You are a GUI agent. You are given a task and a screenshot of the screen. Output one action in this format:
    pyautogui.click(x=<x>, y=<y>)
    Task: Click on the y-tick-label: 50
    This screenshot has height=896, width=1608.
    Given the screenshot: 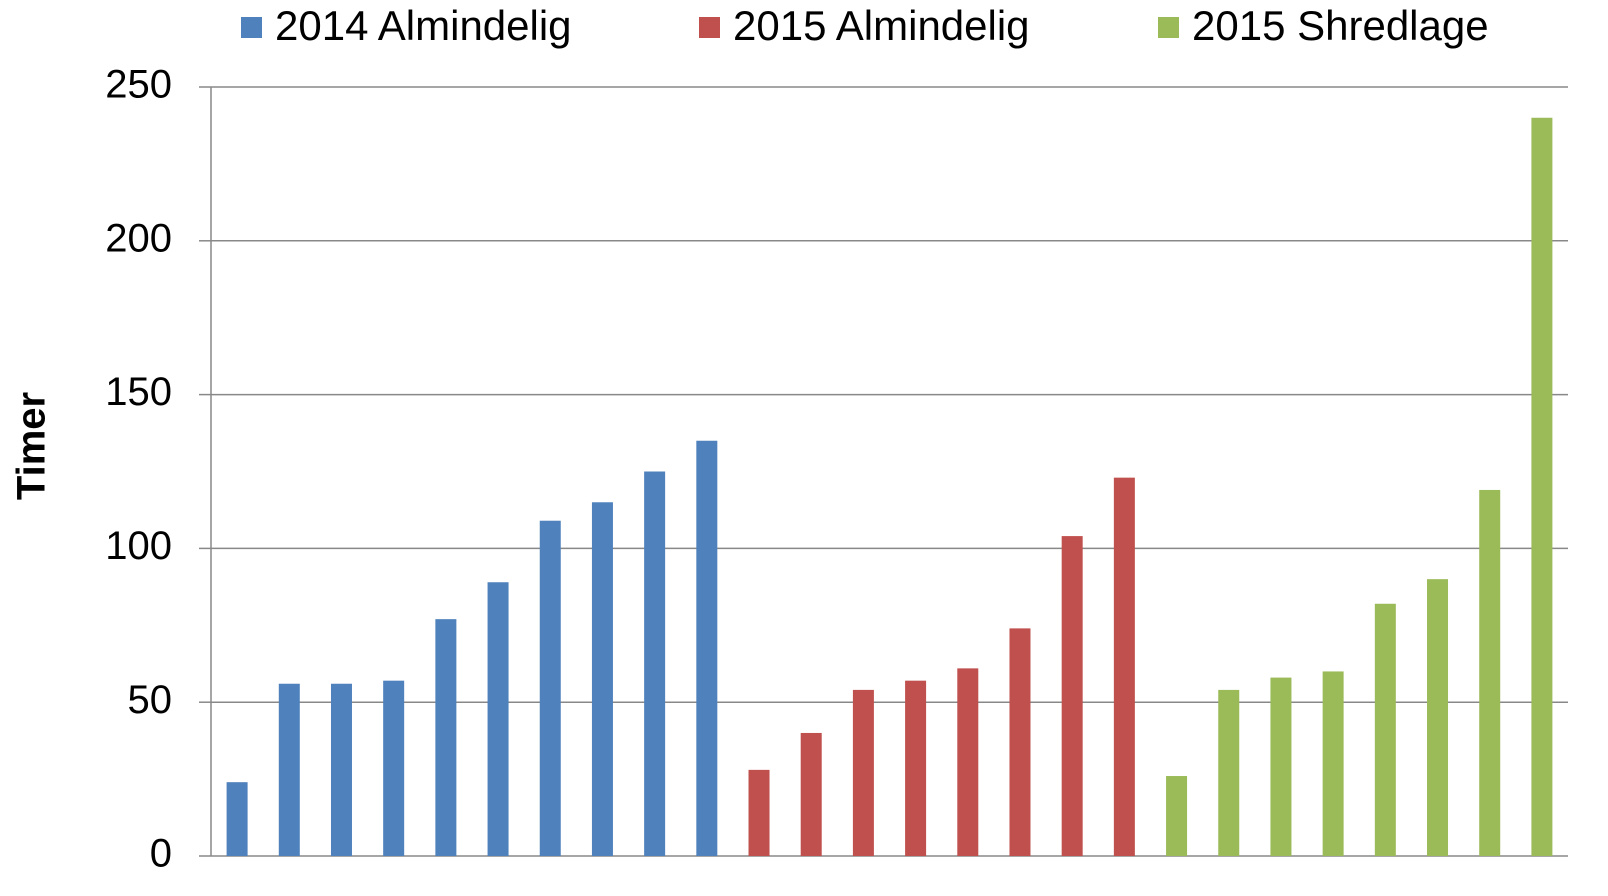 What is the action you would take?
    pyautogui.click(x=150, y=700)
    